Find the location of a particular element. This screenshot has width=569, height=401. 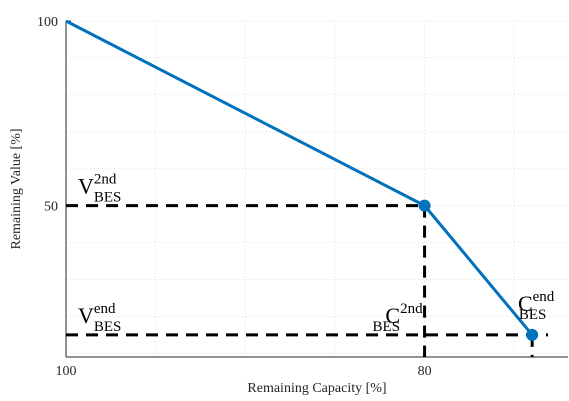

annotation-text: Vend BES is located at coordinates (99, 318).